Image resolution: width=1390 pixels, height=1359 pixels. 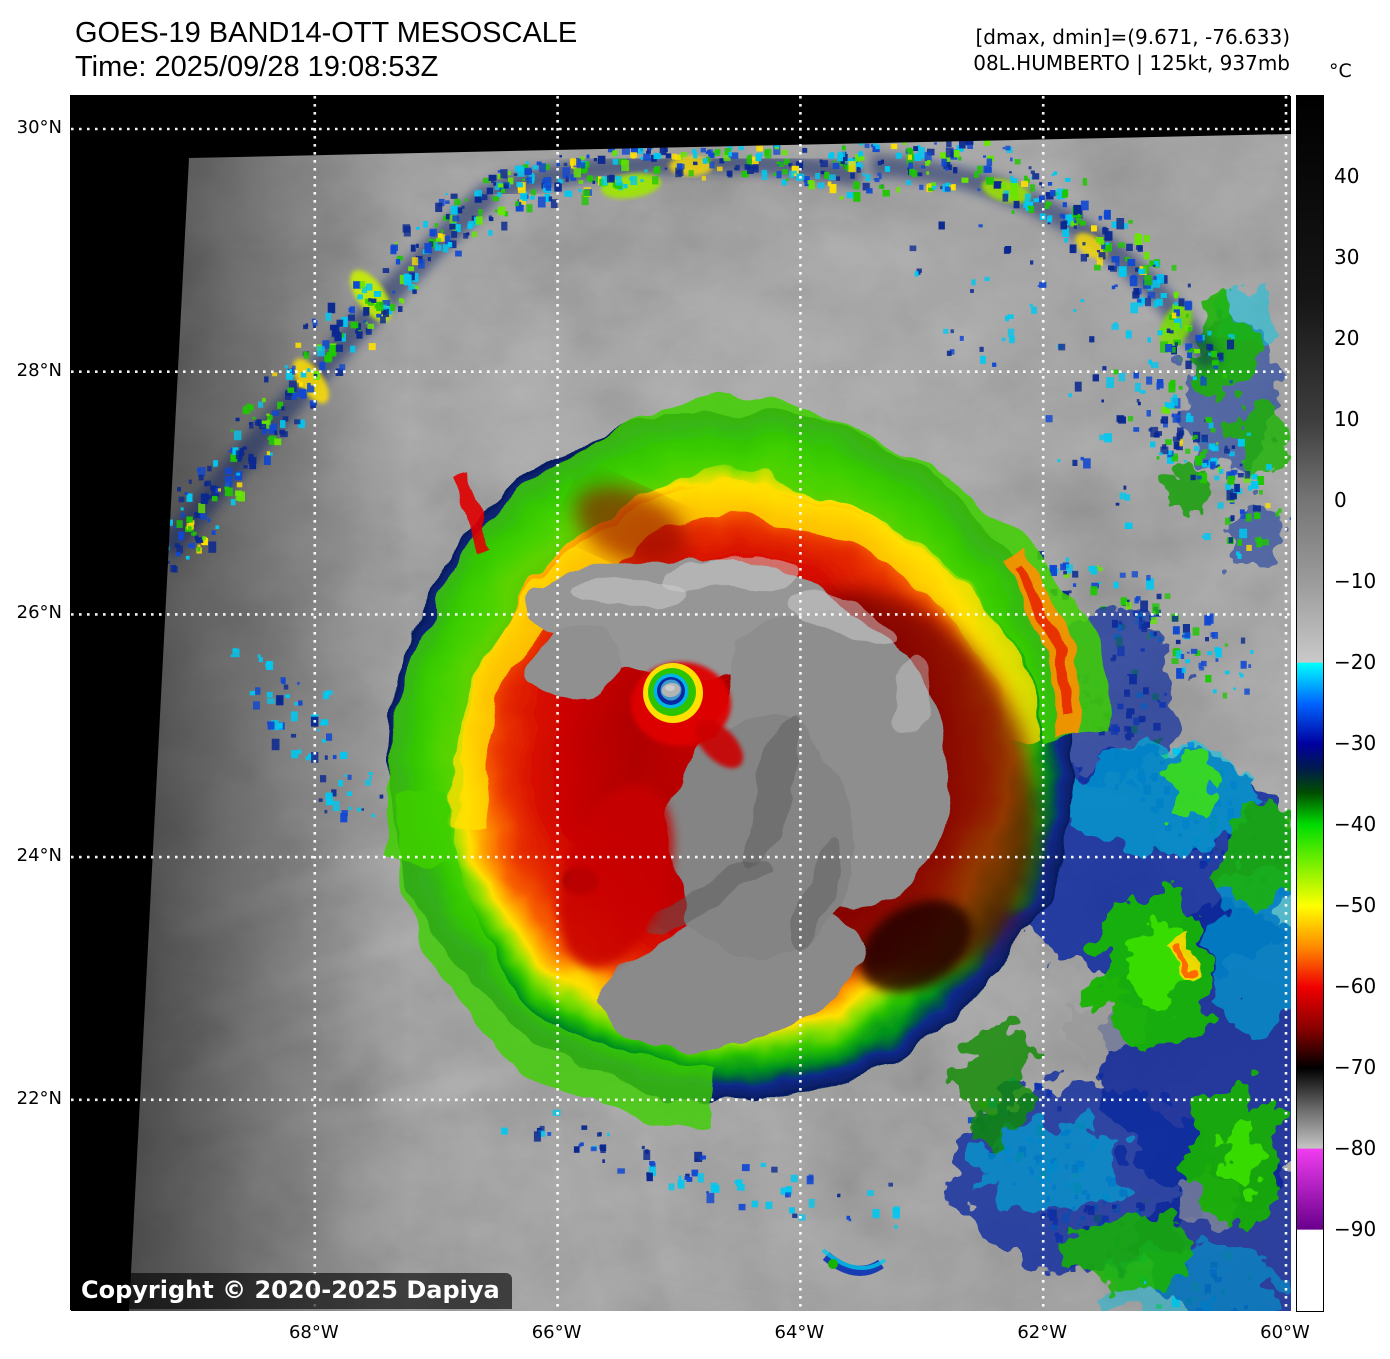 What do you see at coordinates (799, 1332) in the screenshot?
I see `longitude-tick-label: 64°W` at bounding box center [799, 1332].